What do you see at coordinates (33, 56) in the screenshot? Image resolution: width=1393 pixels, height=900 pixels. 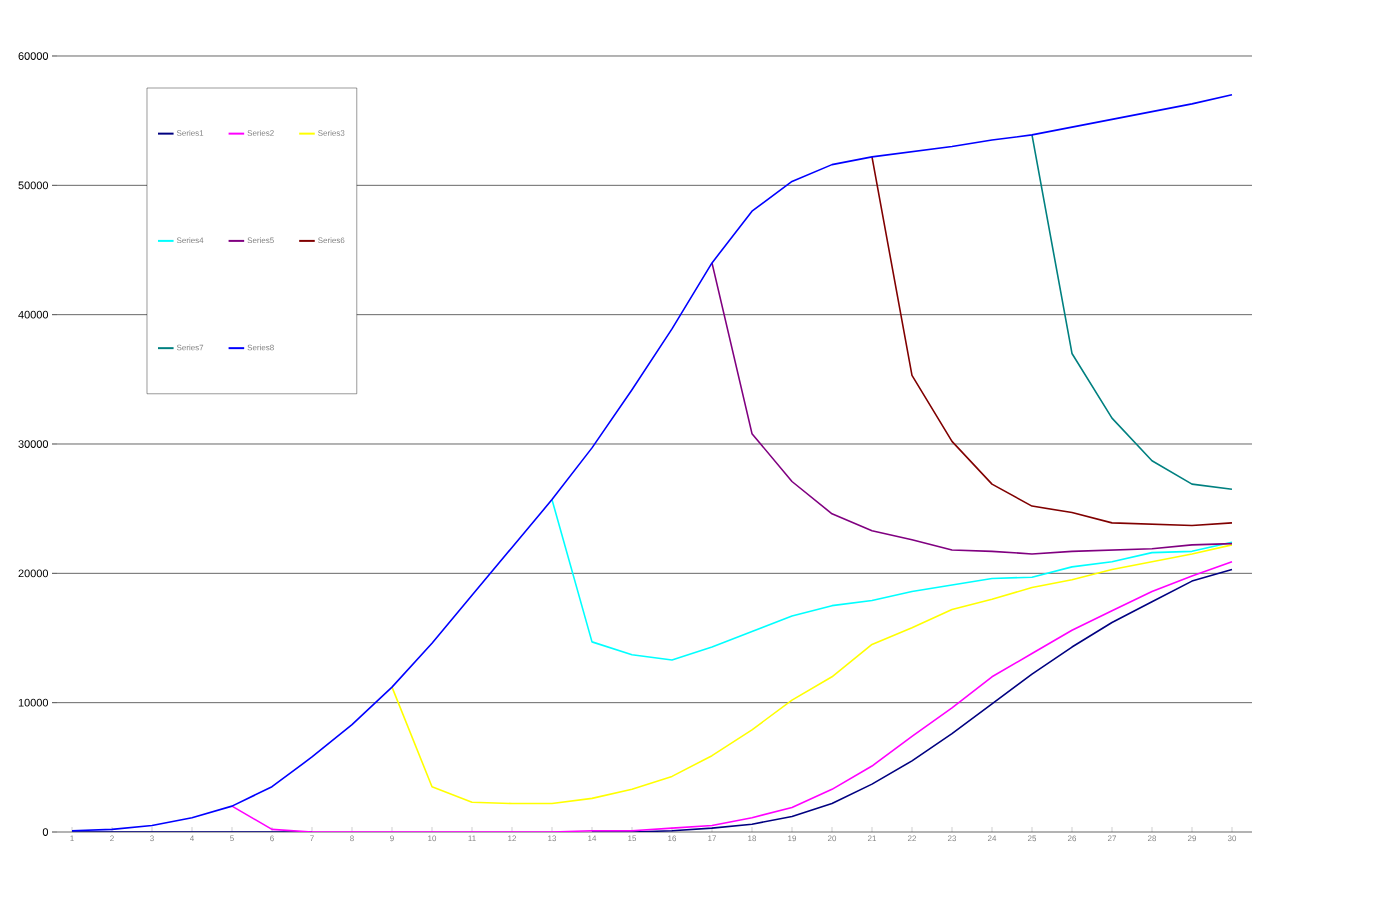 I see `y-tick-label: 60000` at bounding box center [33, 56].